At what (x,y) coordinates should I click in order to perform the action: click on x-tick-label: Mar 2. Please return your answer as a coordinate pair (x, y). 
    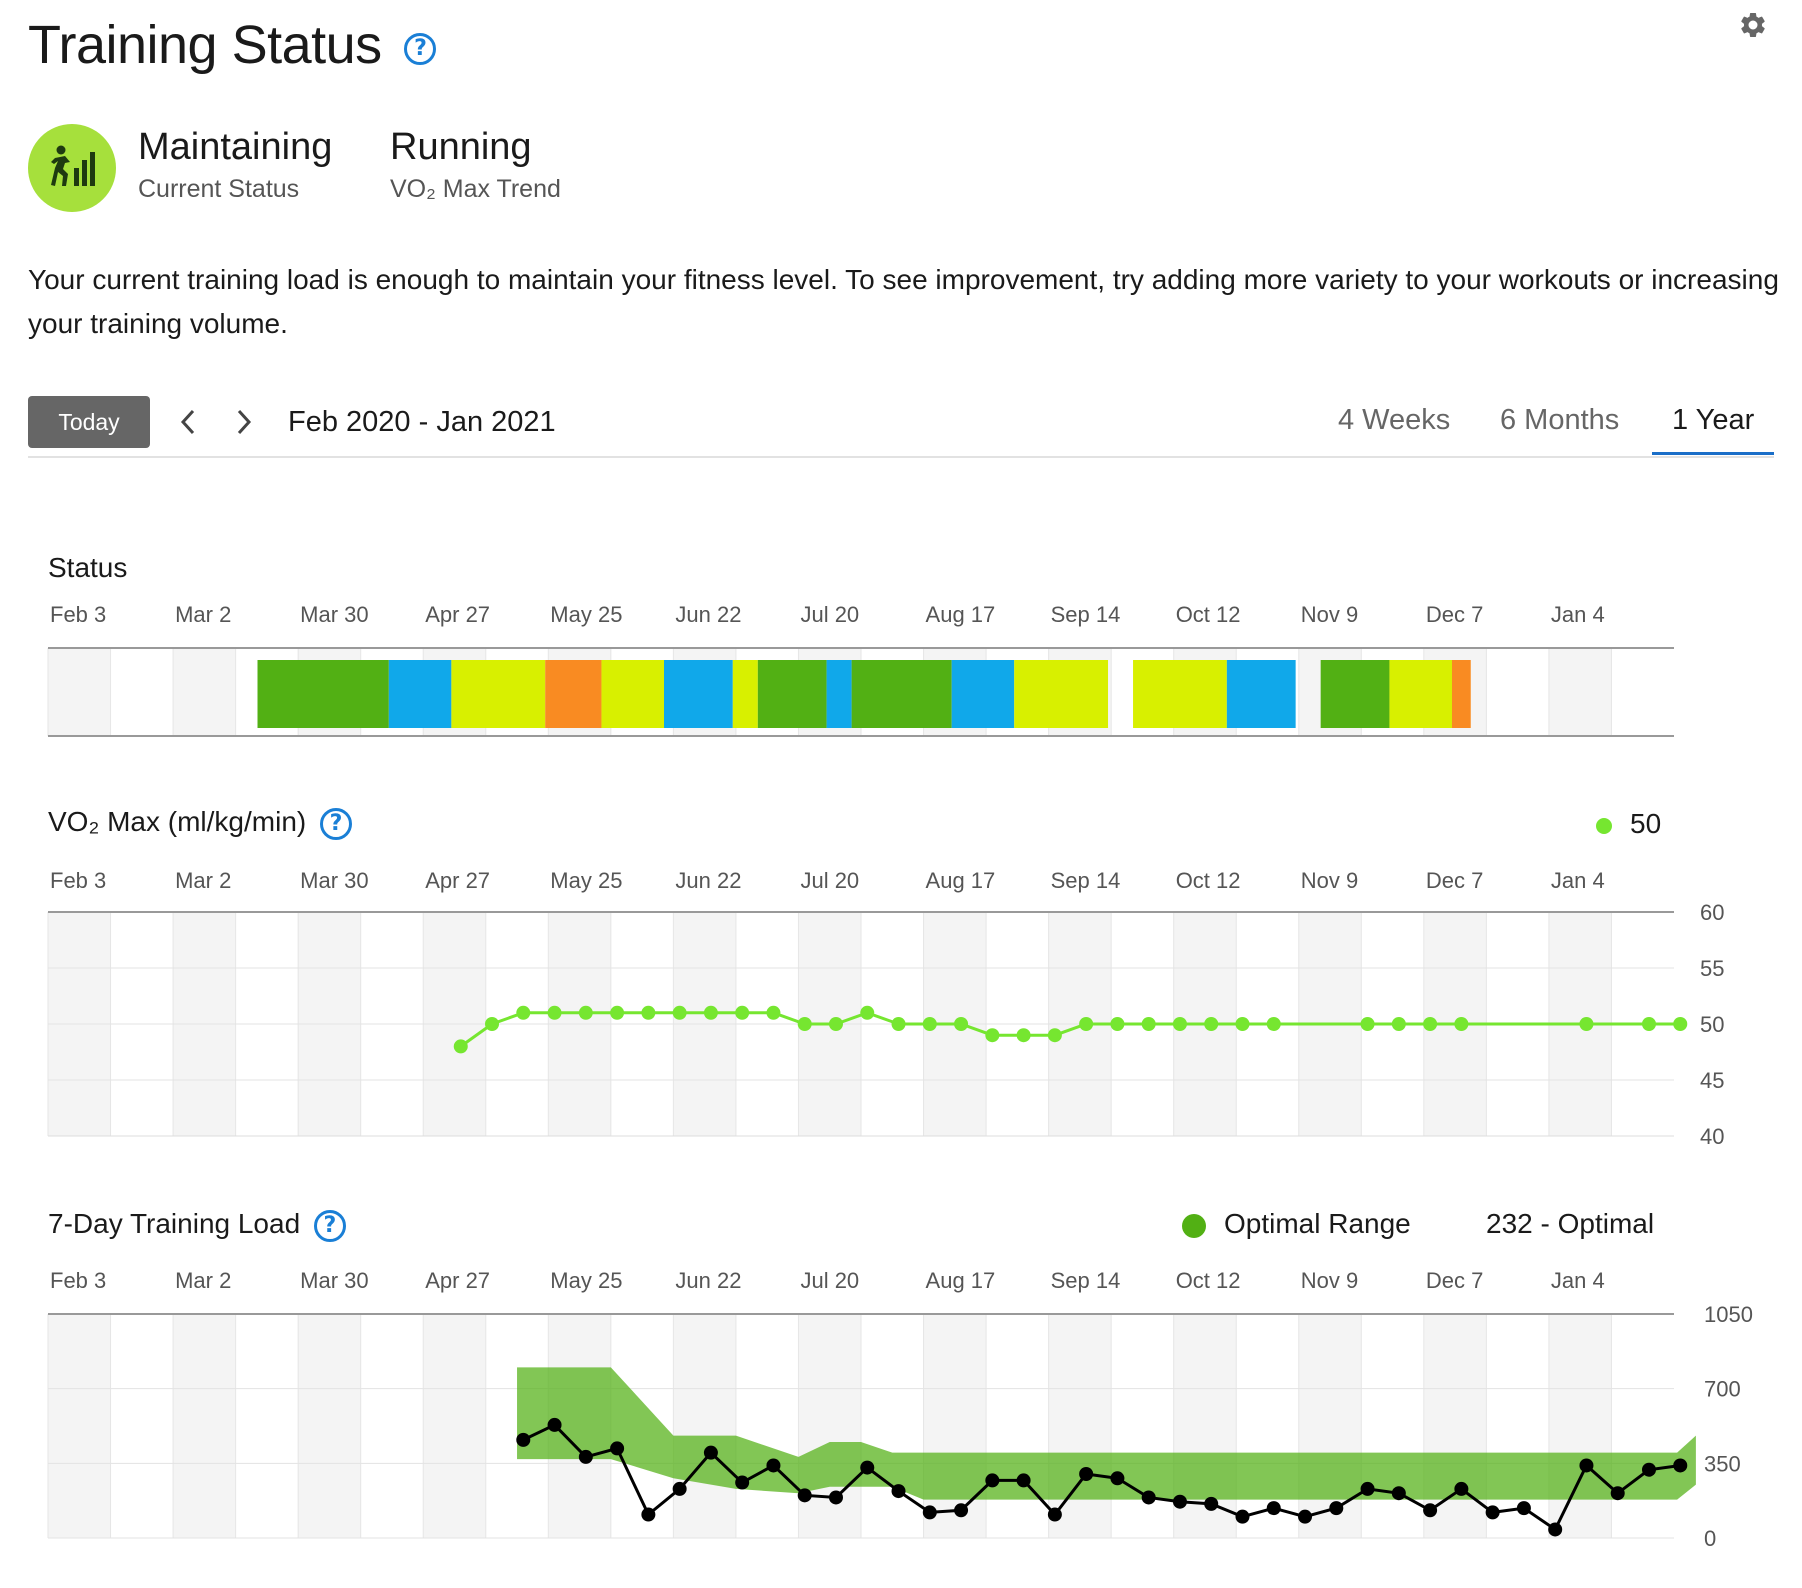
    Looking at the image, I should click on (203, 880).